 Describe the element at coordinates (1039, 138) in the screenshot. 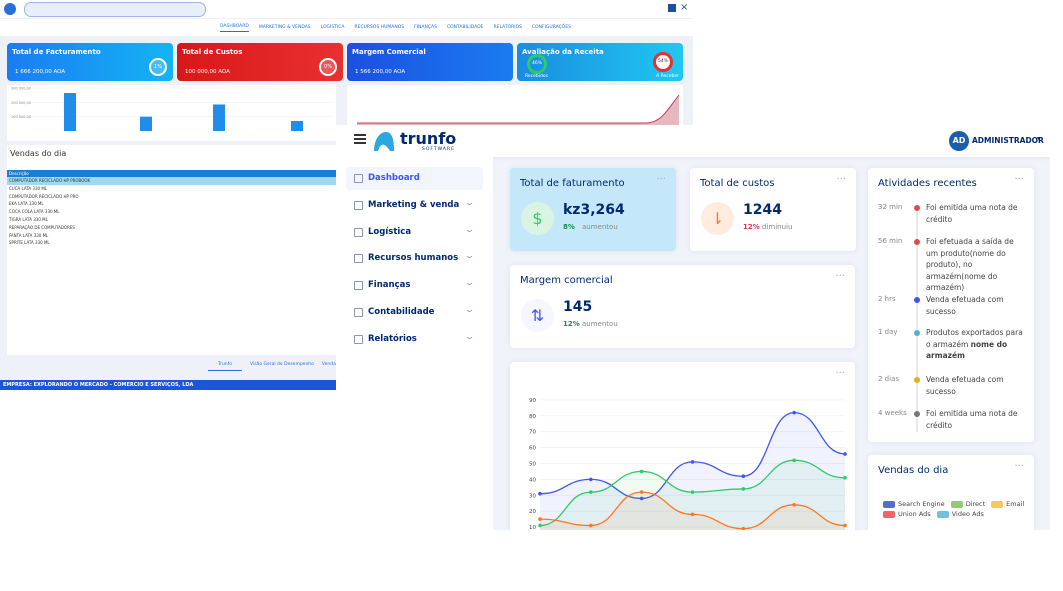

I see `user-caret: ▾` at that location.